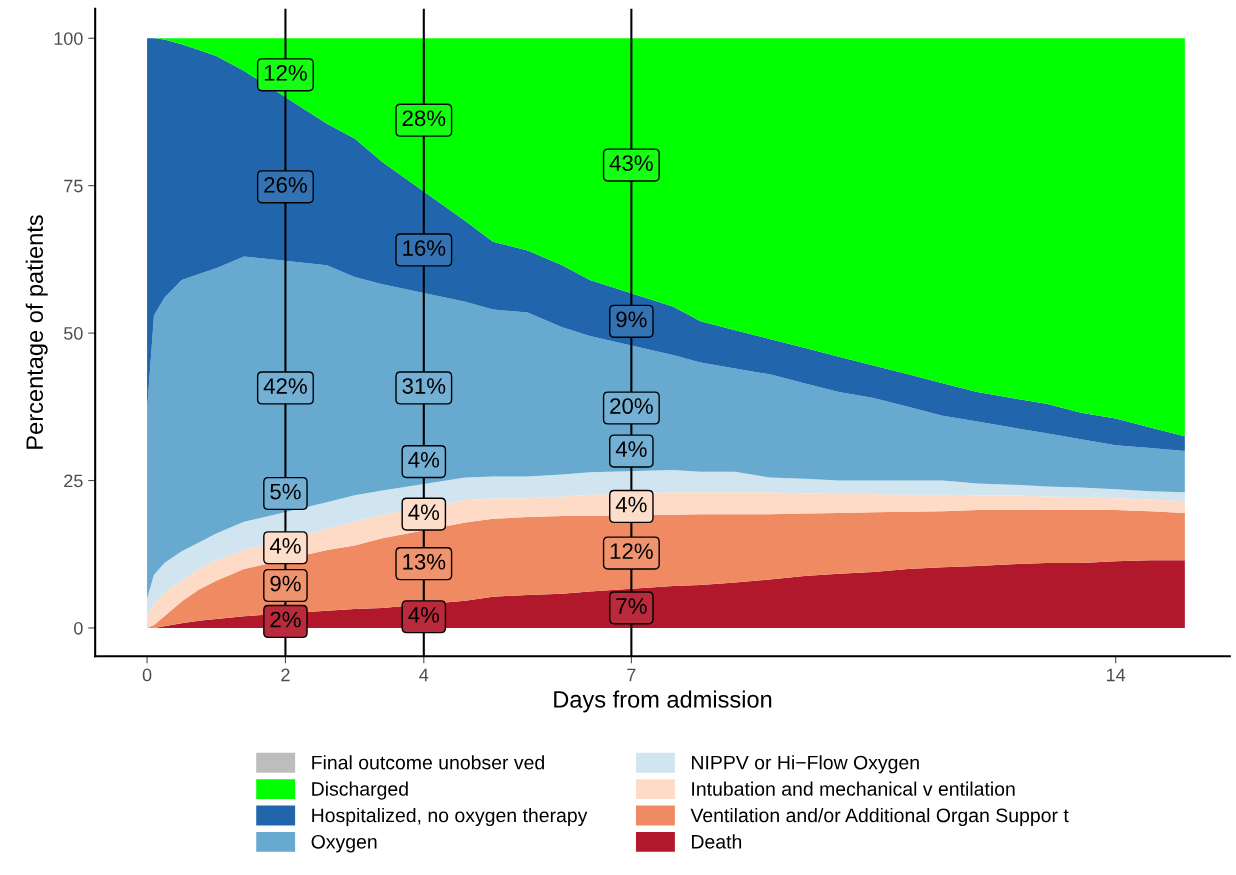  I want to click on legend-label: Hospitalized, no oxygen therapy, so click(450, 817).